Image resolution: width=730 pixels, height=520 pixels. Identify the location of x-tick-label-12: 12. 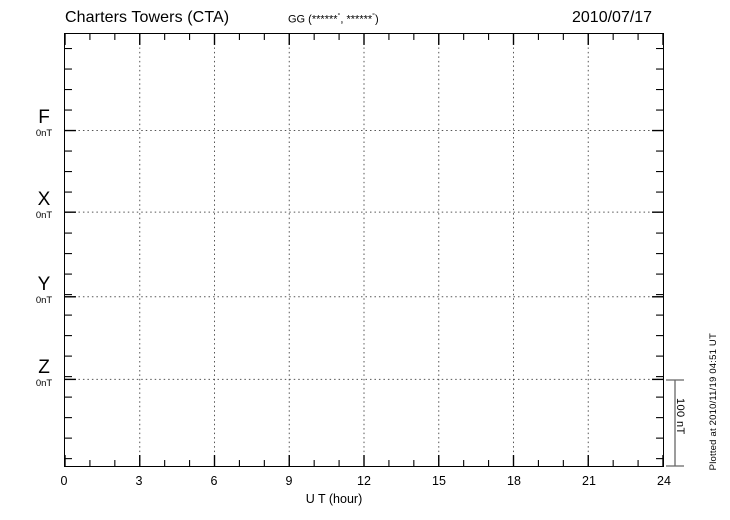
(364, 481).